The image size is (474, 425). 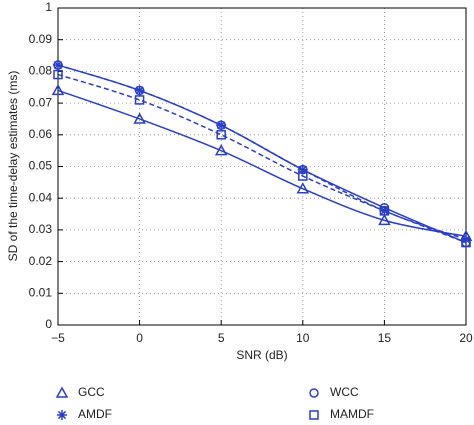 I want to click on legend-label: GCC, so click(x=91, y=392).